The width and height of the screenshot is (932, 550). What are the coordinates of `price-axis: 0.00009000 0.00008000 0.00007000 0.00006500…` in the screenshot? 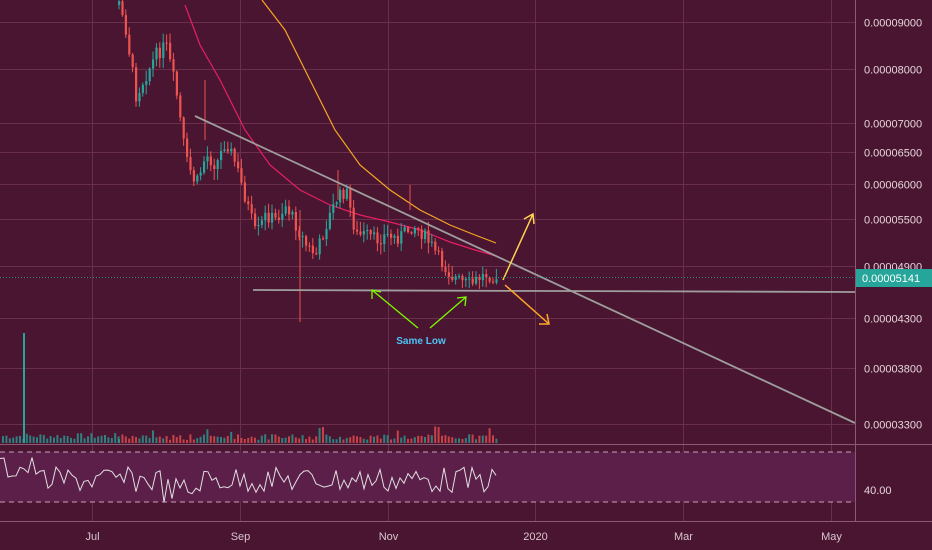 It's located at (893, 225).